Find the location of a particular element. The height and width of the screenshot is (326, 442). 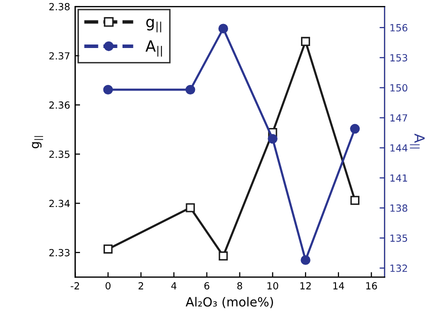

y2-tick-label: 144 is located at coordinates (399, 148).